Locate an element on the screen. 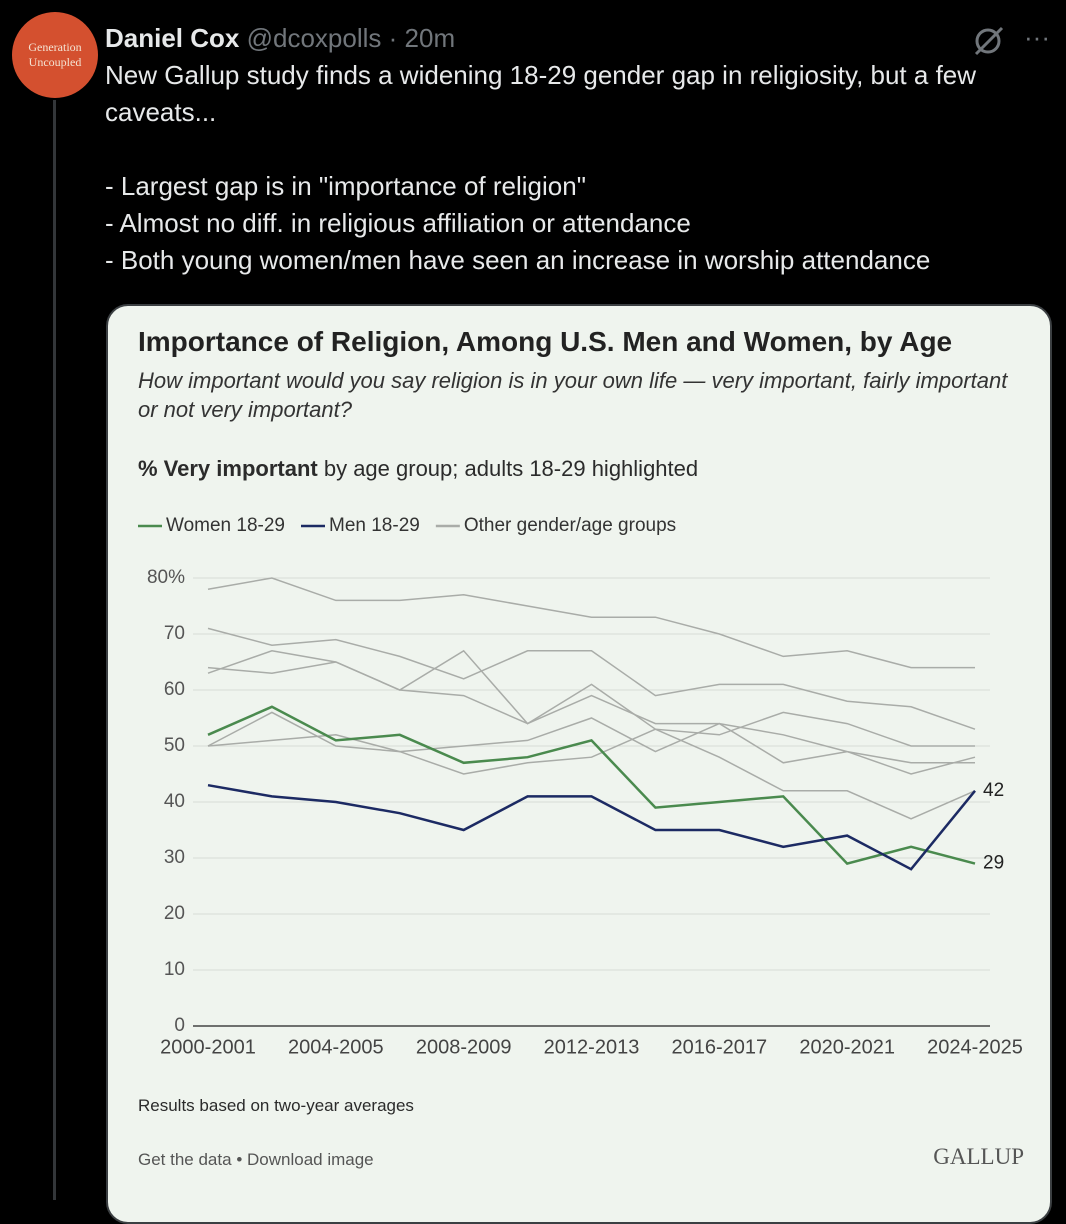 The image size is (1066, 1224). y-tick-label: 70 is located at coordinates (174, 633).